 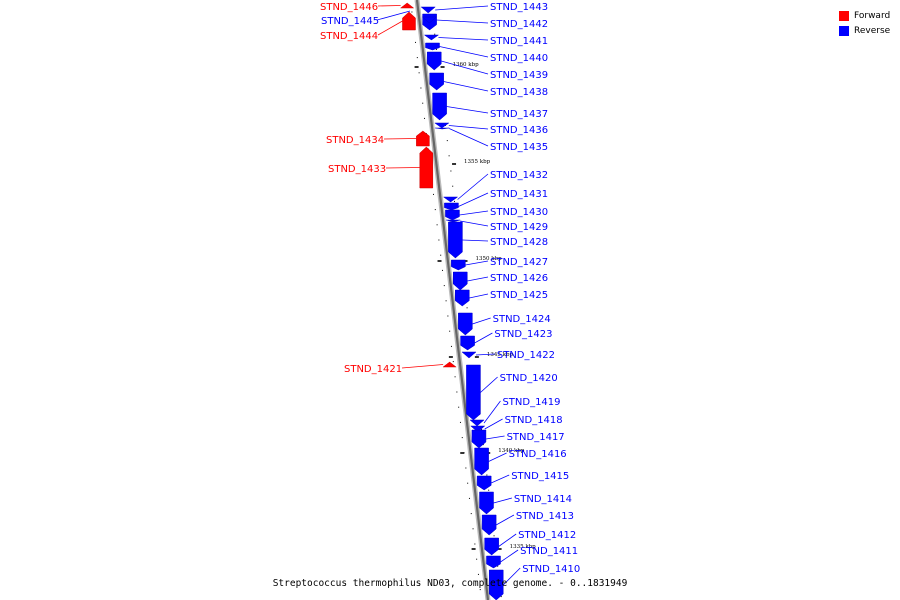 I want to click on gene-label-stnd_1443: STND_1443, so click(x=519, y=7).